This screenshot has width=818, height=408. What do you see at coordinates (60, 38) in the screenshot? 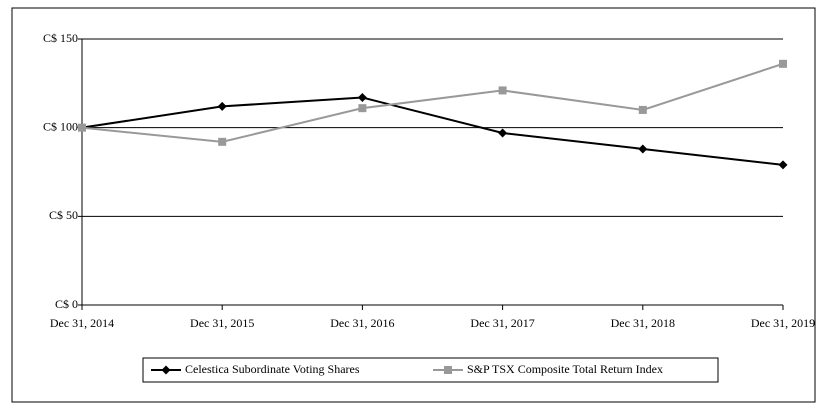
I see `y-tick-label: C$ 150` at bounding box center [60, 38].